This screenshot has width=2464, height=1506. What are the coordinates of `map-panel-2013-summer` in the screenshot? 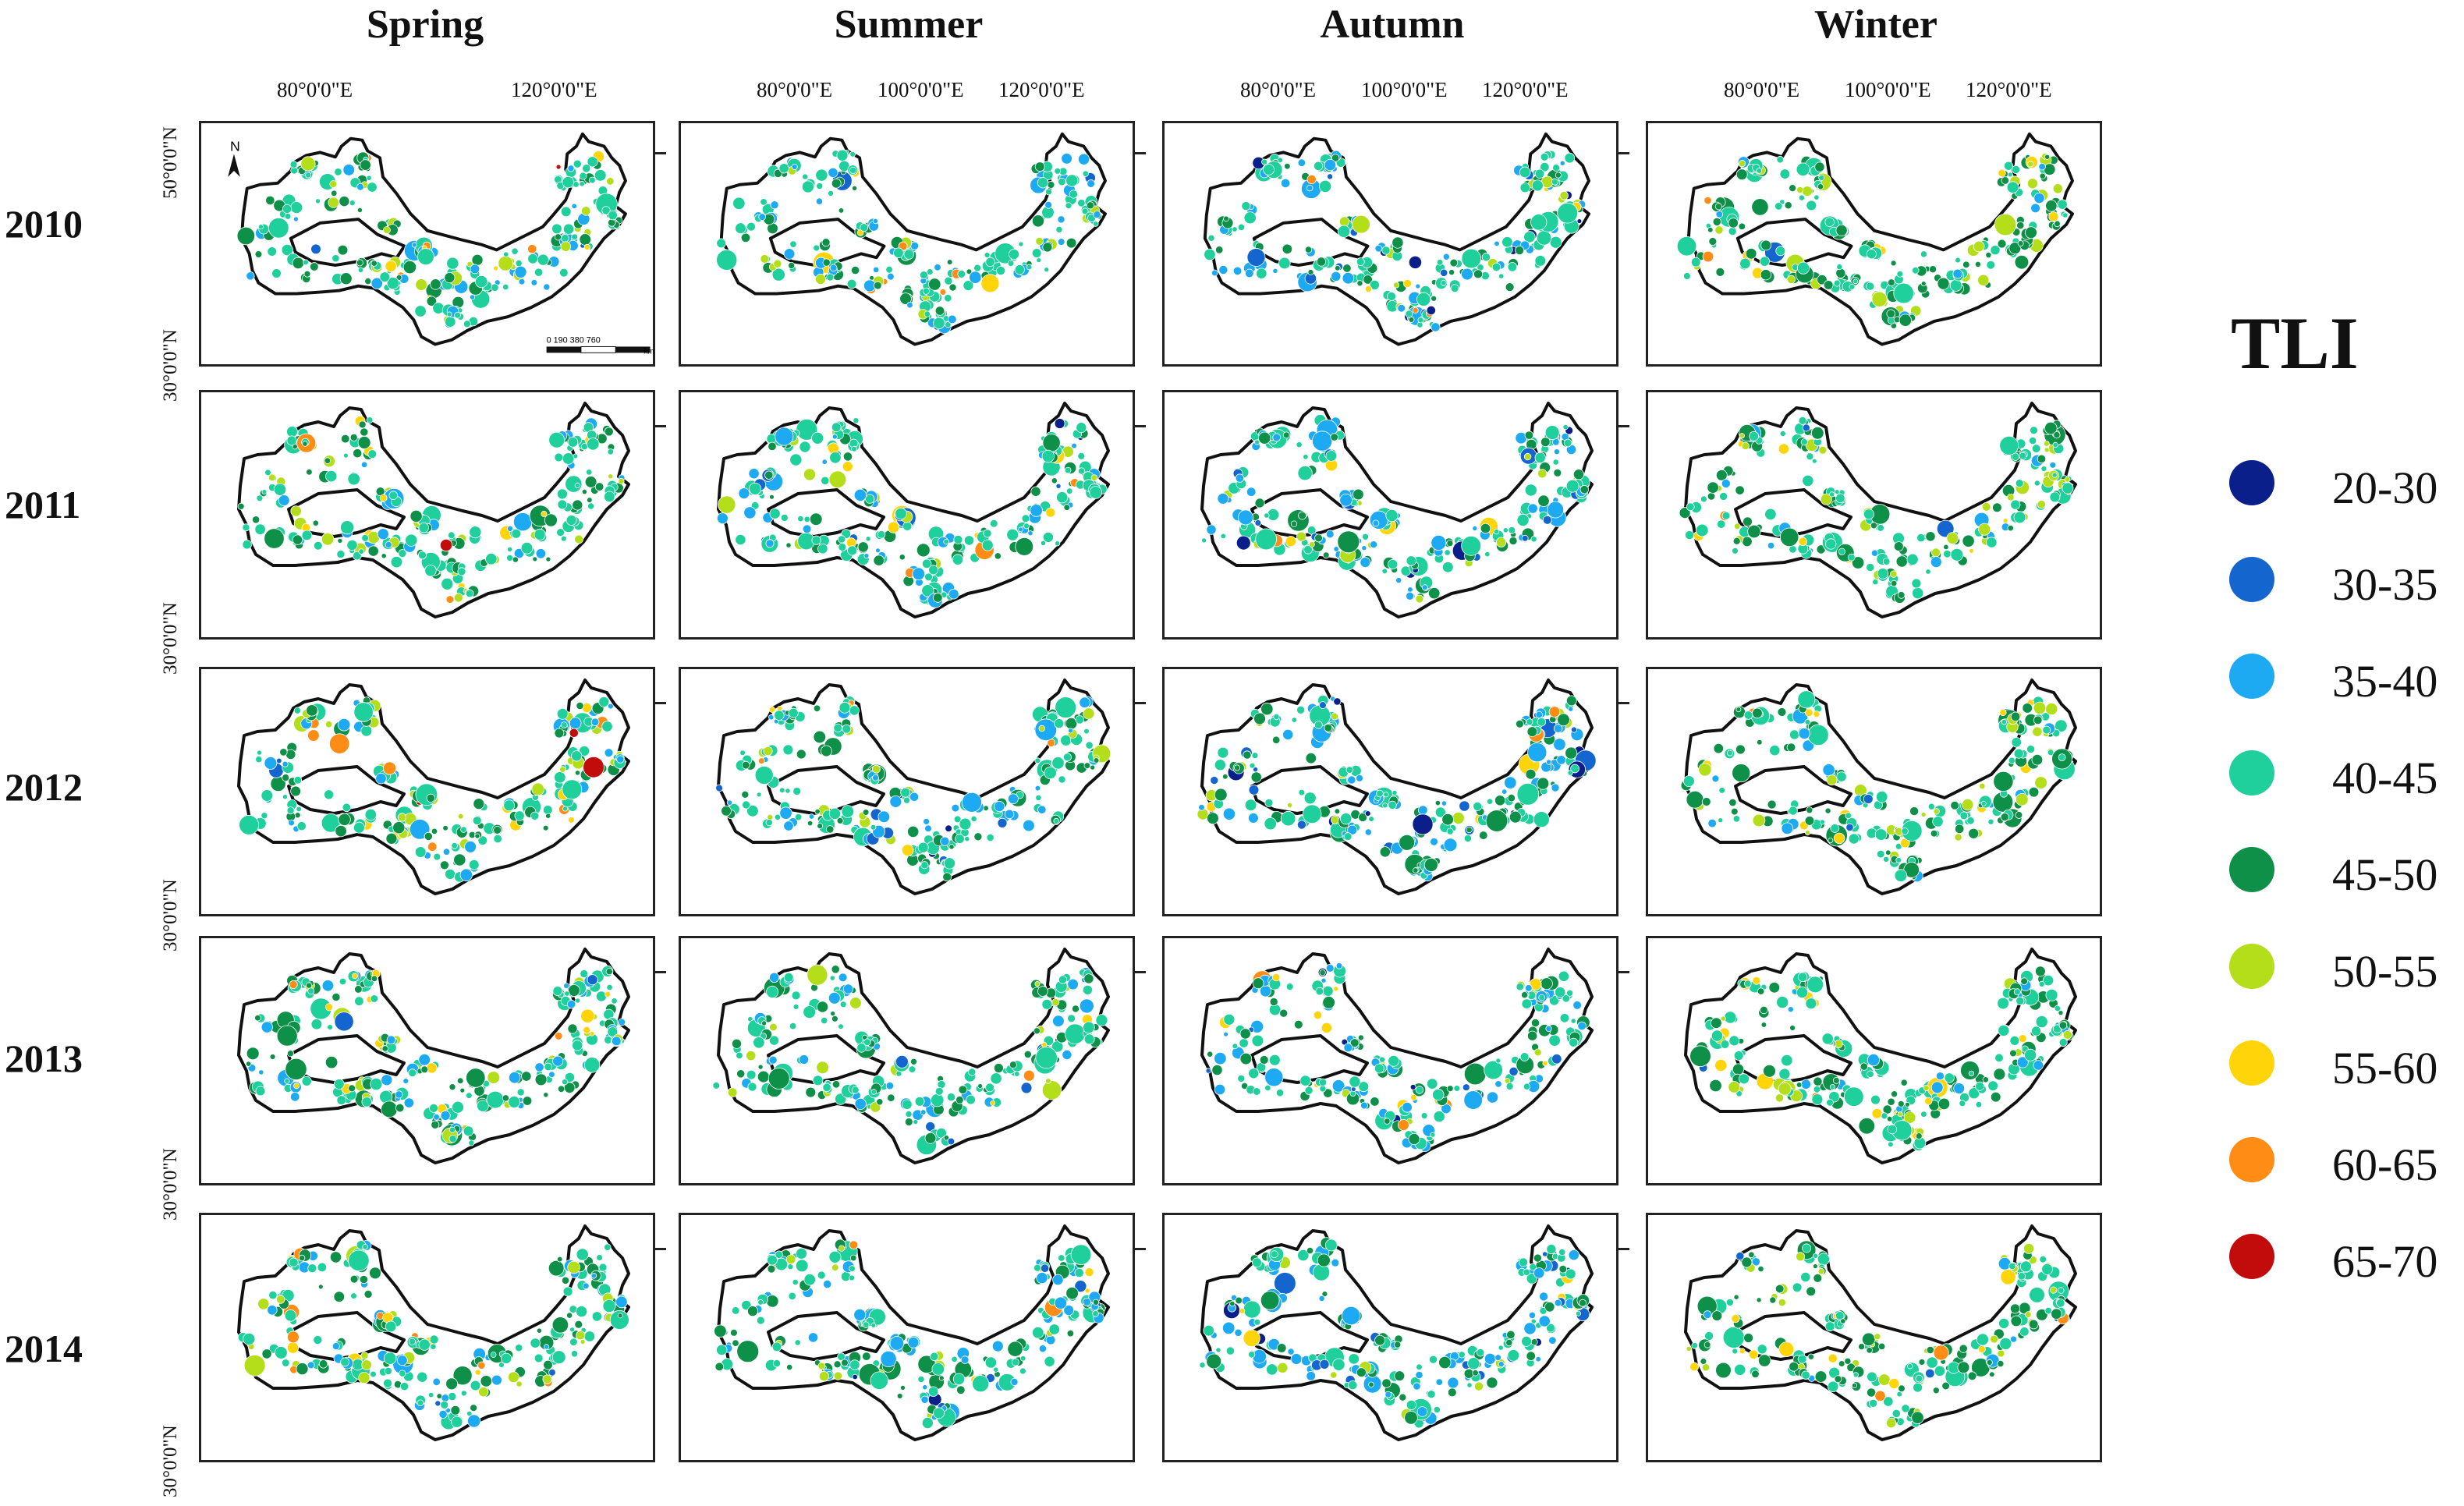 It's located at (907, 1060).